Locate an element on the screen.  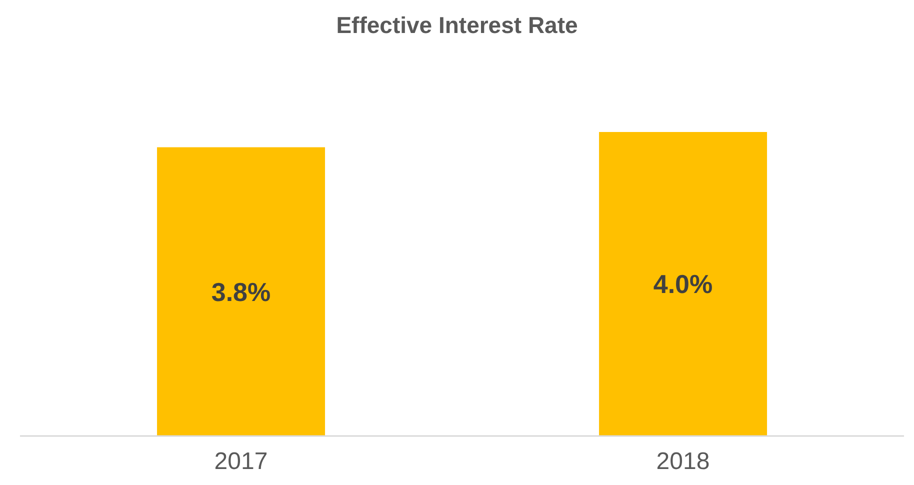
chart-title: Effective Interest Rate is located at coordinates (457, 25).